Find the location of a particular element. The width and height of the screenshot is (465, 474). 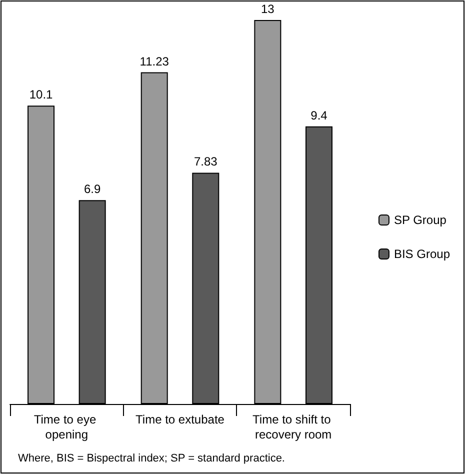

data-label: 9.4 is located at coordinates (319, 115).